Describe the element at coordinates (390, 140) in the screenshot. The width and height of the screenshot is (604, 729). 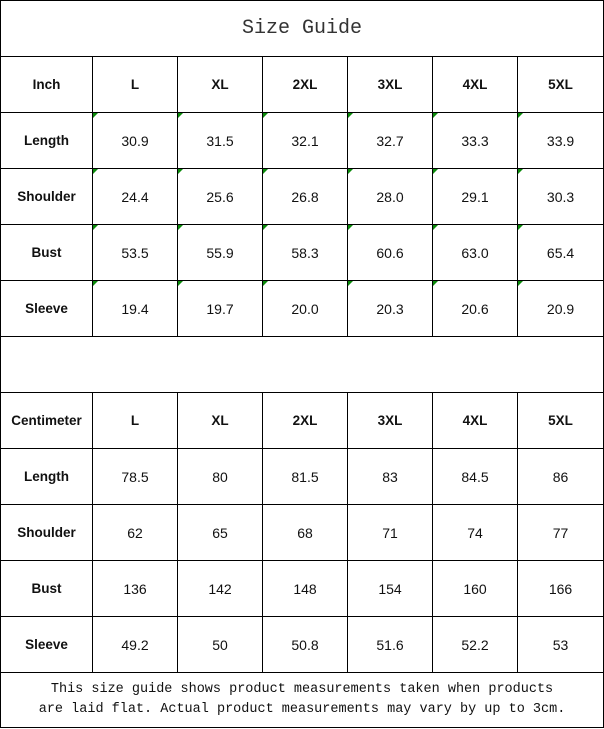
I see `value-cell: 32.7` at that location.